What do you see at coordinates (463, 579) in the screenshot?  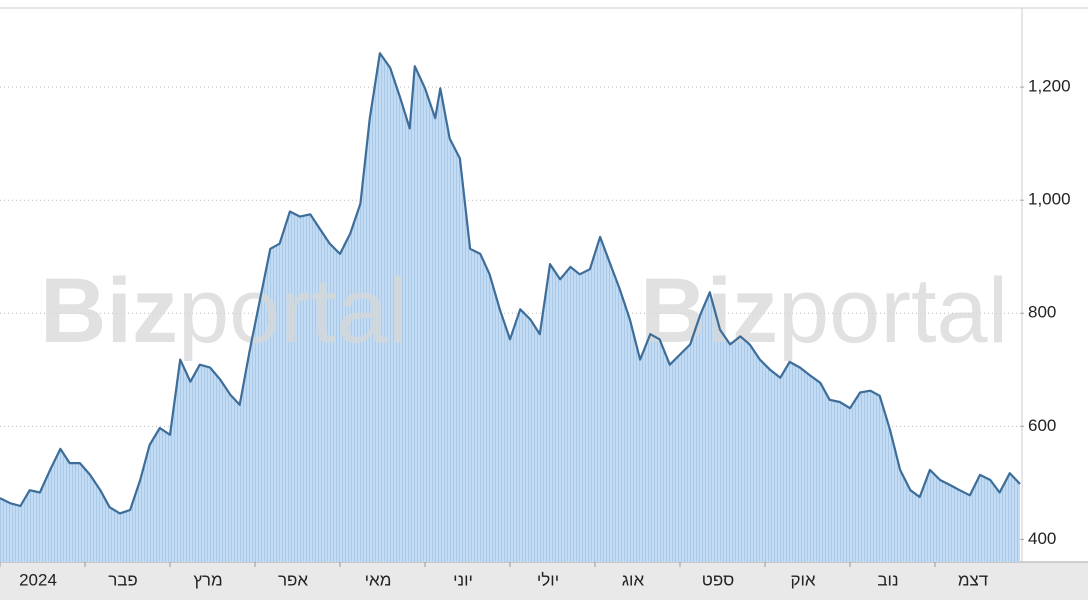 I see `x-tick-label: יוני` at bounding box center [463, 579].